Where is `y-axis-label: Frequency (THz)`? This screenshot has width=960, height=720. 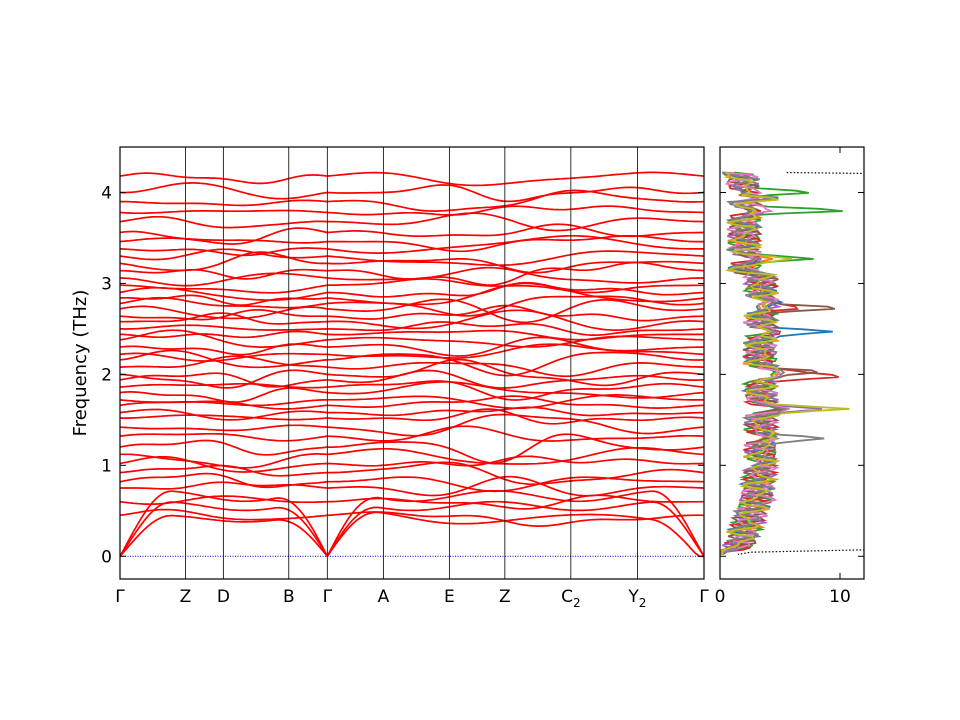 y-axis-label: Frequency (THz) is located at coordinates (80, 363).